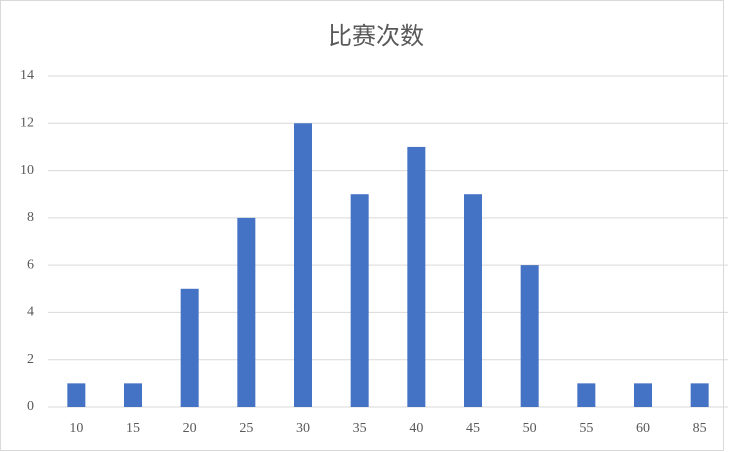  I want to click on x-tick-label: 15, so click(133, 428).